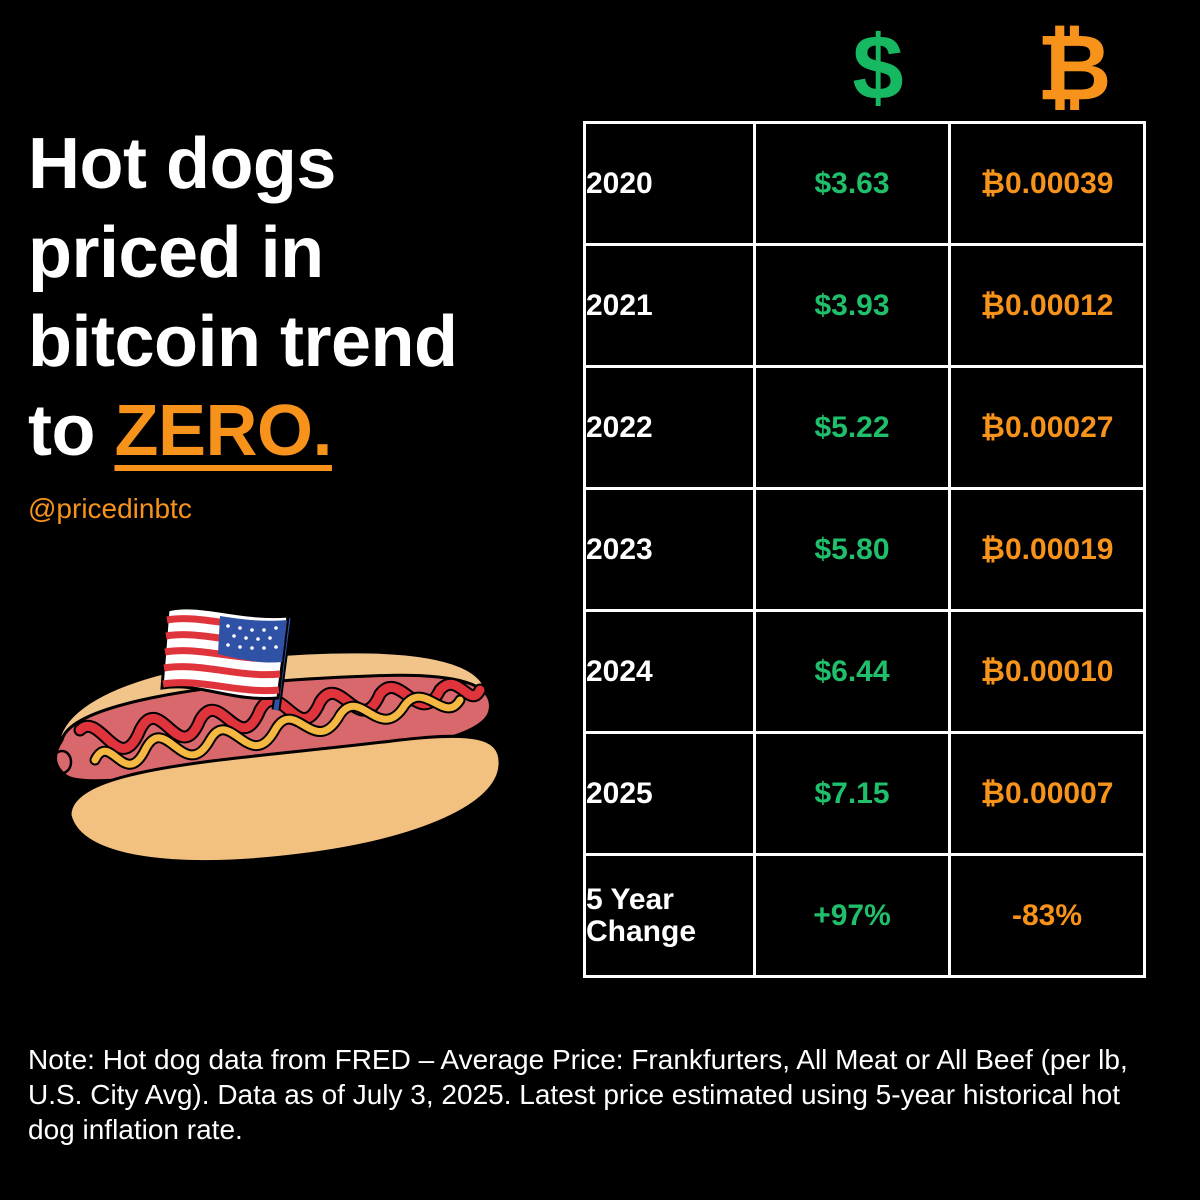 Image resolution: width=1200 pixels, height=1200 pixels. What do you see at coordinates (1047, 549) in the screenshot?
I see `btc-price-cell: ₿0.00019` at bounding box center [1047, 549].